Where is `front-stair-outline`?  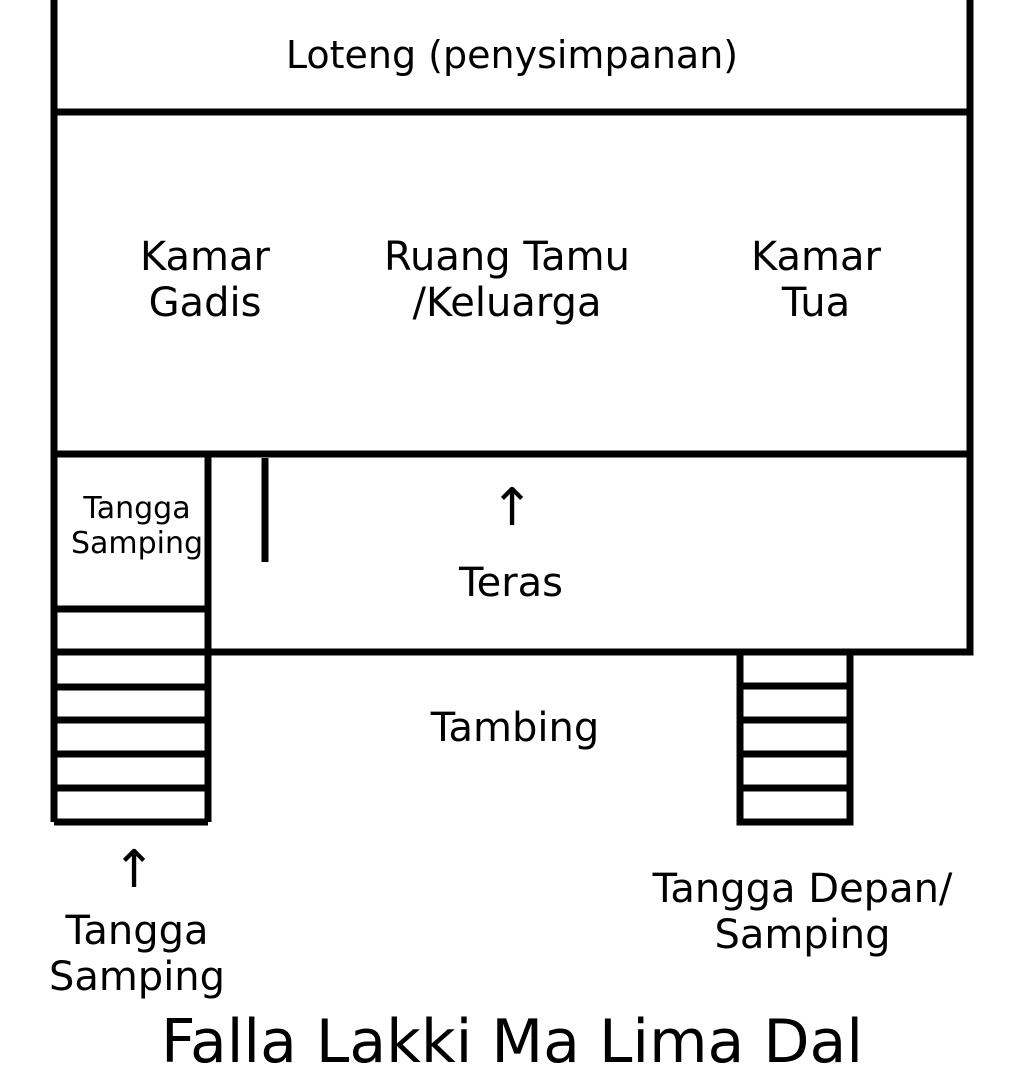 front-stair-outline is located at coordinates (795, 737).